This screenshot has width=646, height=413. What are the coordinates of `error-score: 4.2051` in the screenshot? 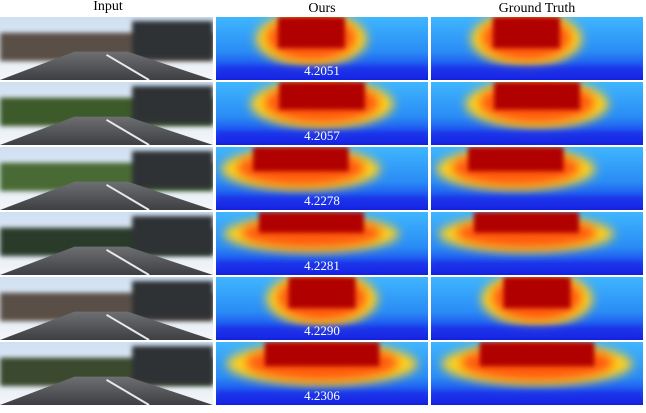 It's located at (322, 70).